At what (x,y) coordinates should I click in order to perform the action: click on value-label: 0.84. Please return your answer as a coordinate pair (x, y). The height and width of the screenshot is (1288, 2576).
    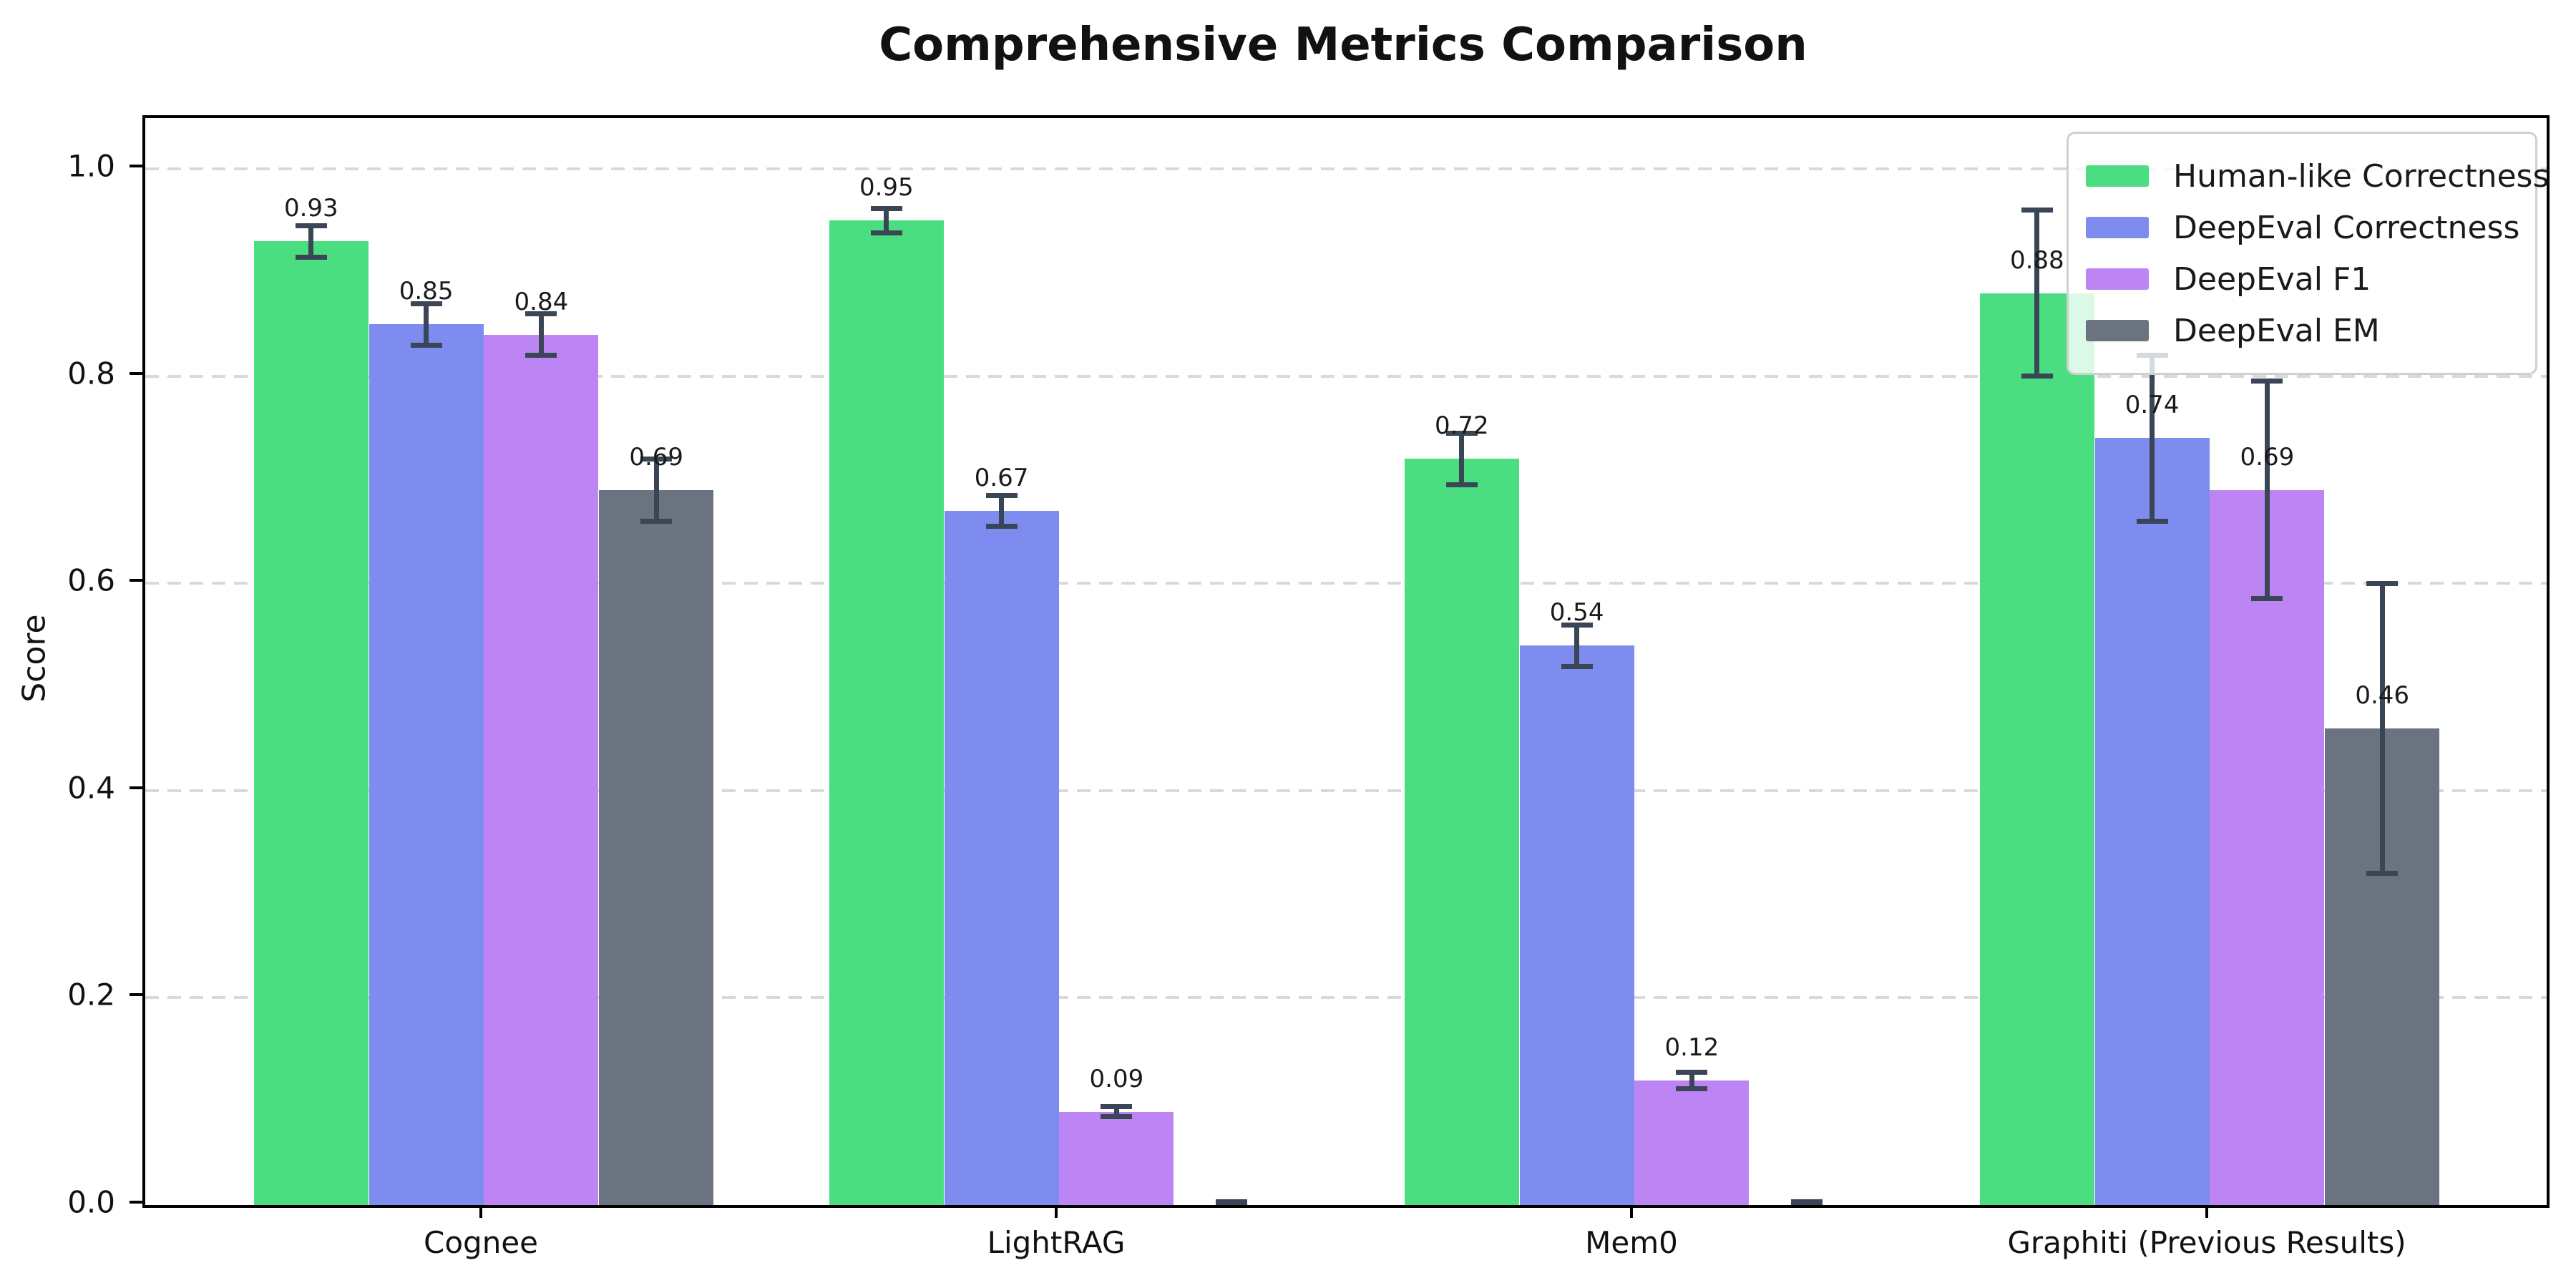
    Looking at the image, I should click on (541, 301).